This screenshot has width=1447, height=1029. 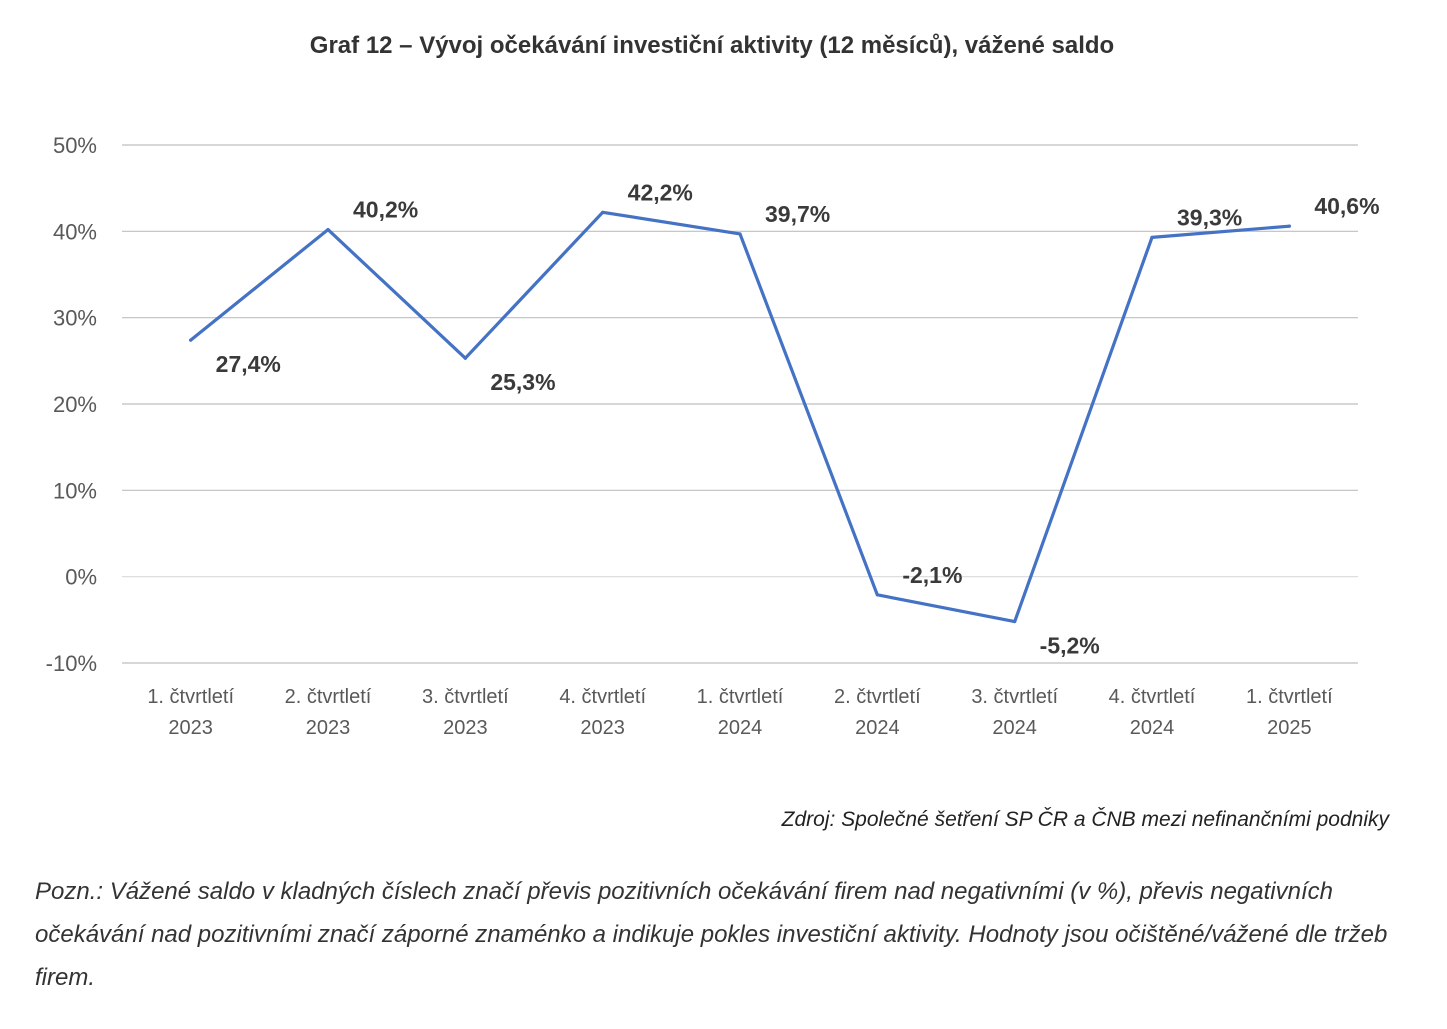 I want to click on data-label: 42,2%, so click(x=660, y=192).